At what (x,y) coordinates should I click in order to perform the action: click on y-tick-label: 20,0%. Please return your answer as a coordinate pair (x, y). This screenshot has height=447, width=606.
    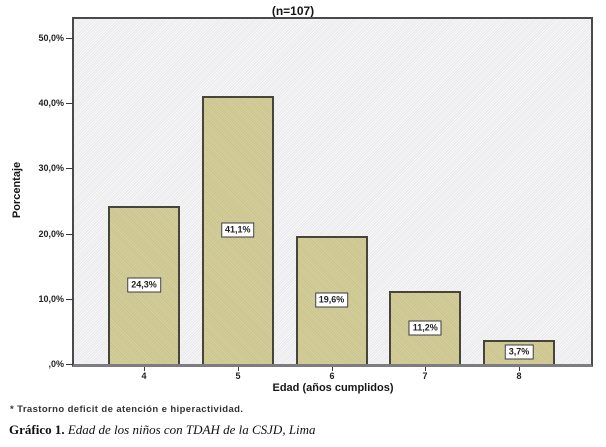
    Looking at the image, I should click on (51, 234).